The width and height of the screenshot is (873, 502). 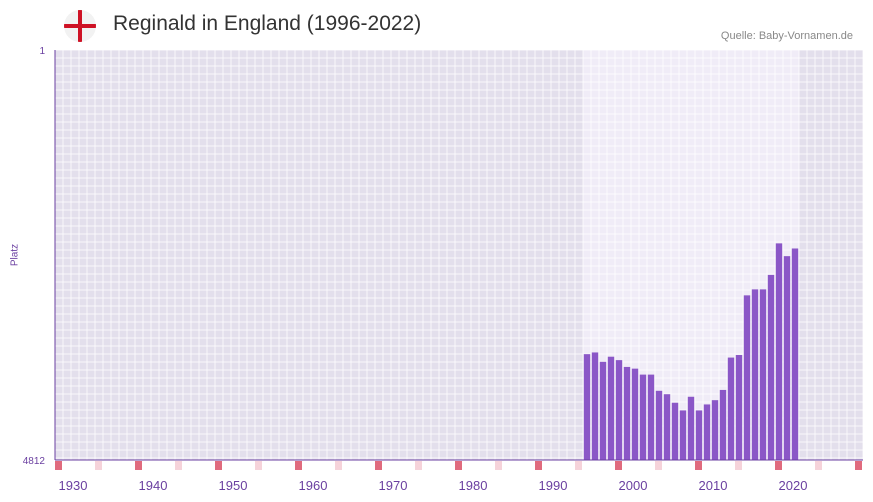 I want to click on england-flag-icon, so click(x=80, y=26).